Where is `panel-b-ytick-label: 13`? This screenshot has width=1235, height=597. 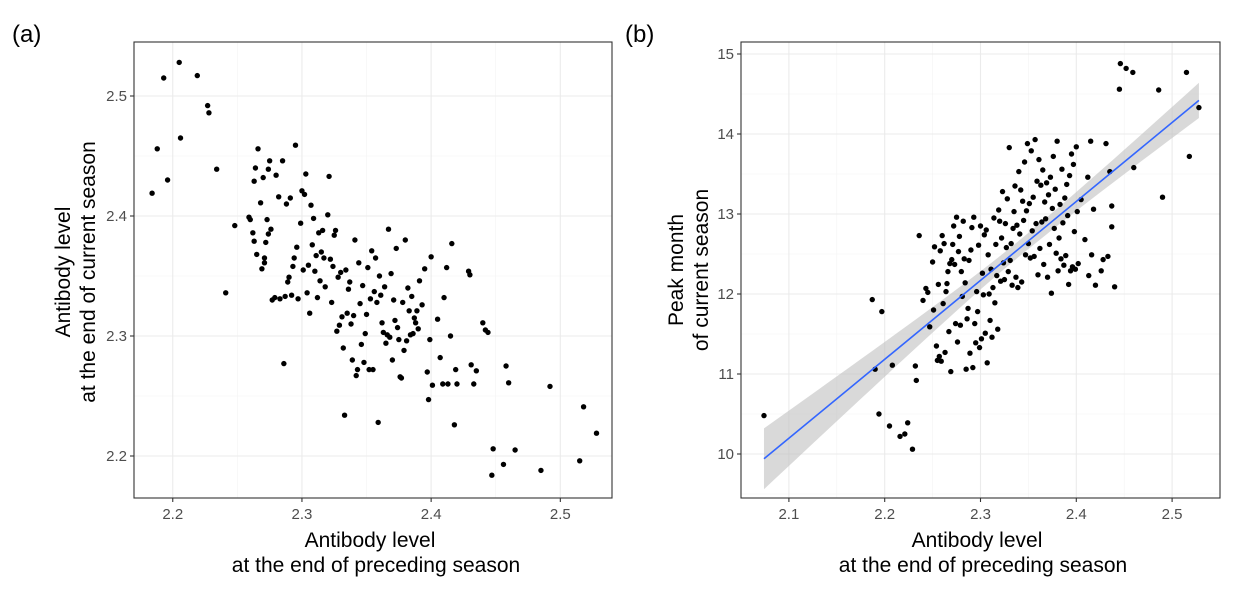 panel-b-ytick-label: 13 is located at coordinates (725, 214).